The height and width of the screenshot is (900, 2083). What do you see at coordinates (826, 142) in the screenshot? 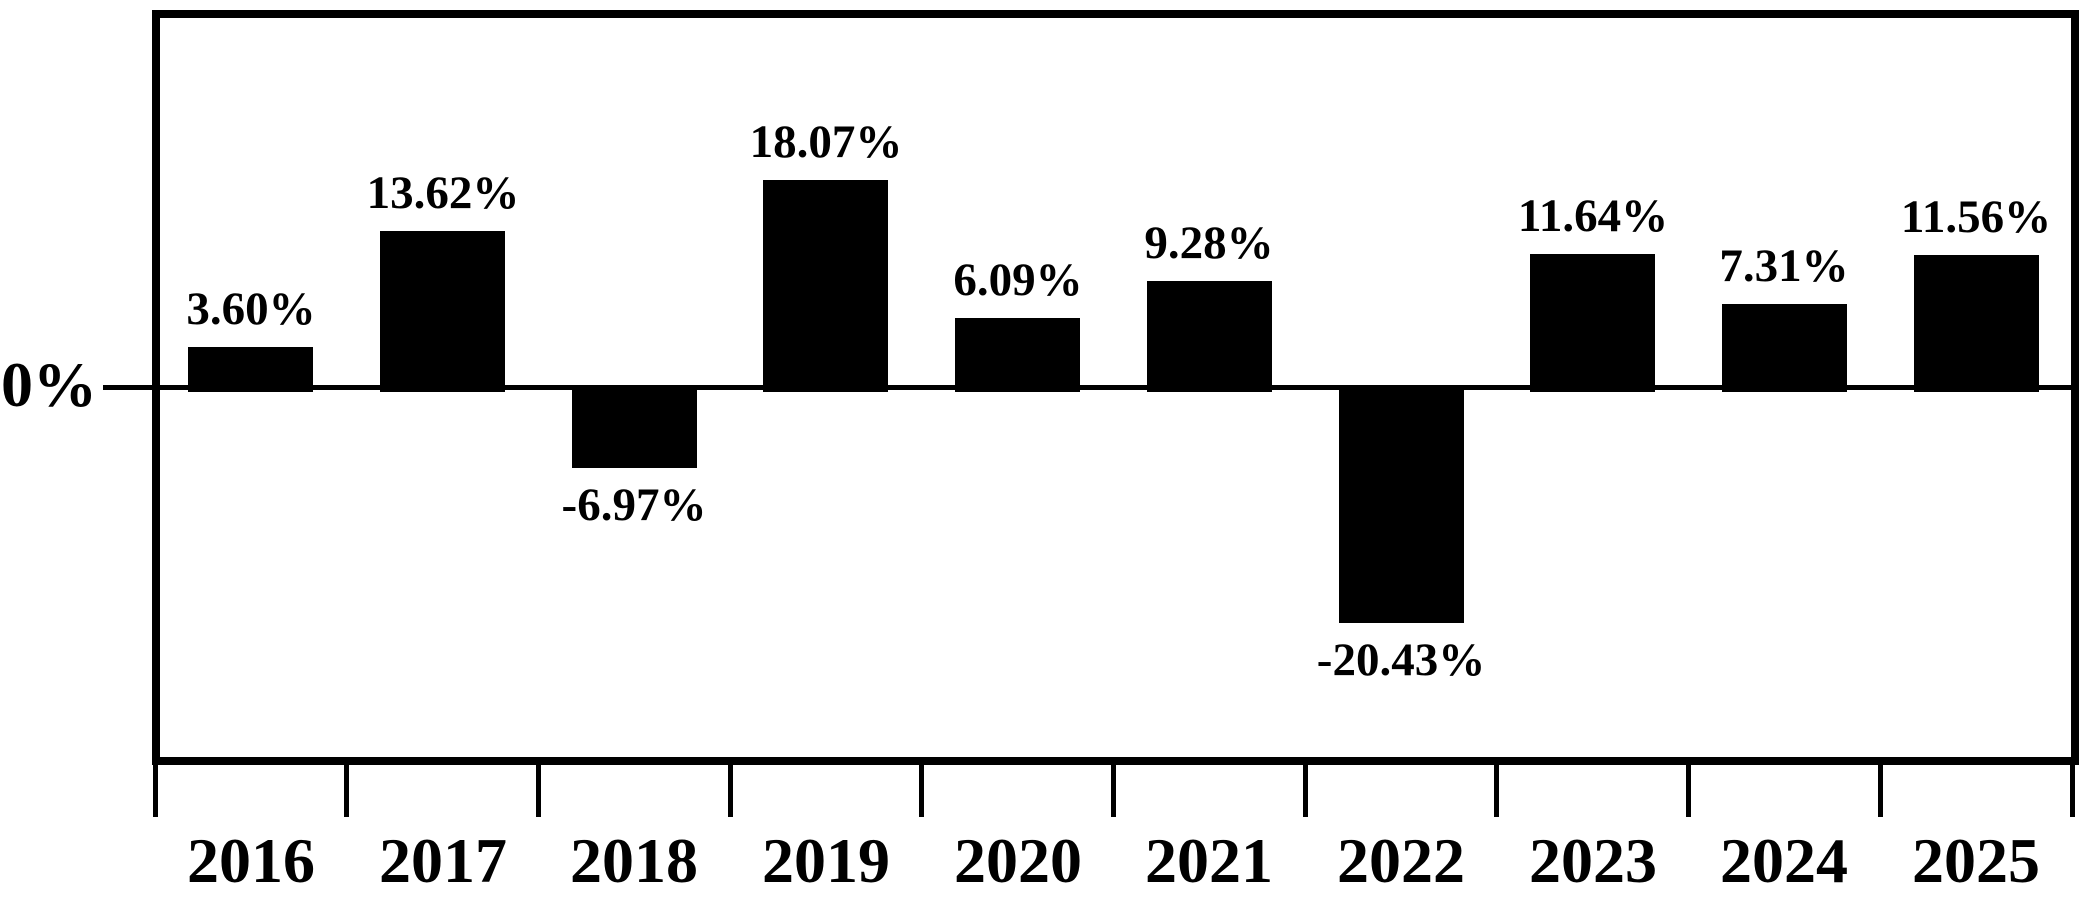
I see `bar-value-label-2019: 18.07%` at bounding box center [826, 142].